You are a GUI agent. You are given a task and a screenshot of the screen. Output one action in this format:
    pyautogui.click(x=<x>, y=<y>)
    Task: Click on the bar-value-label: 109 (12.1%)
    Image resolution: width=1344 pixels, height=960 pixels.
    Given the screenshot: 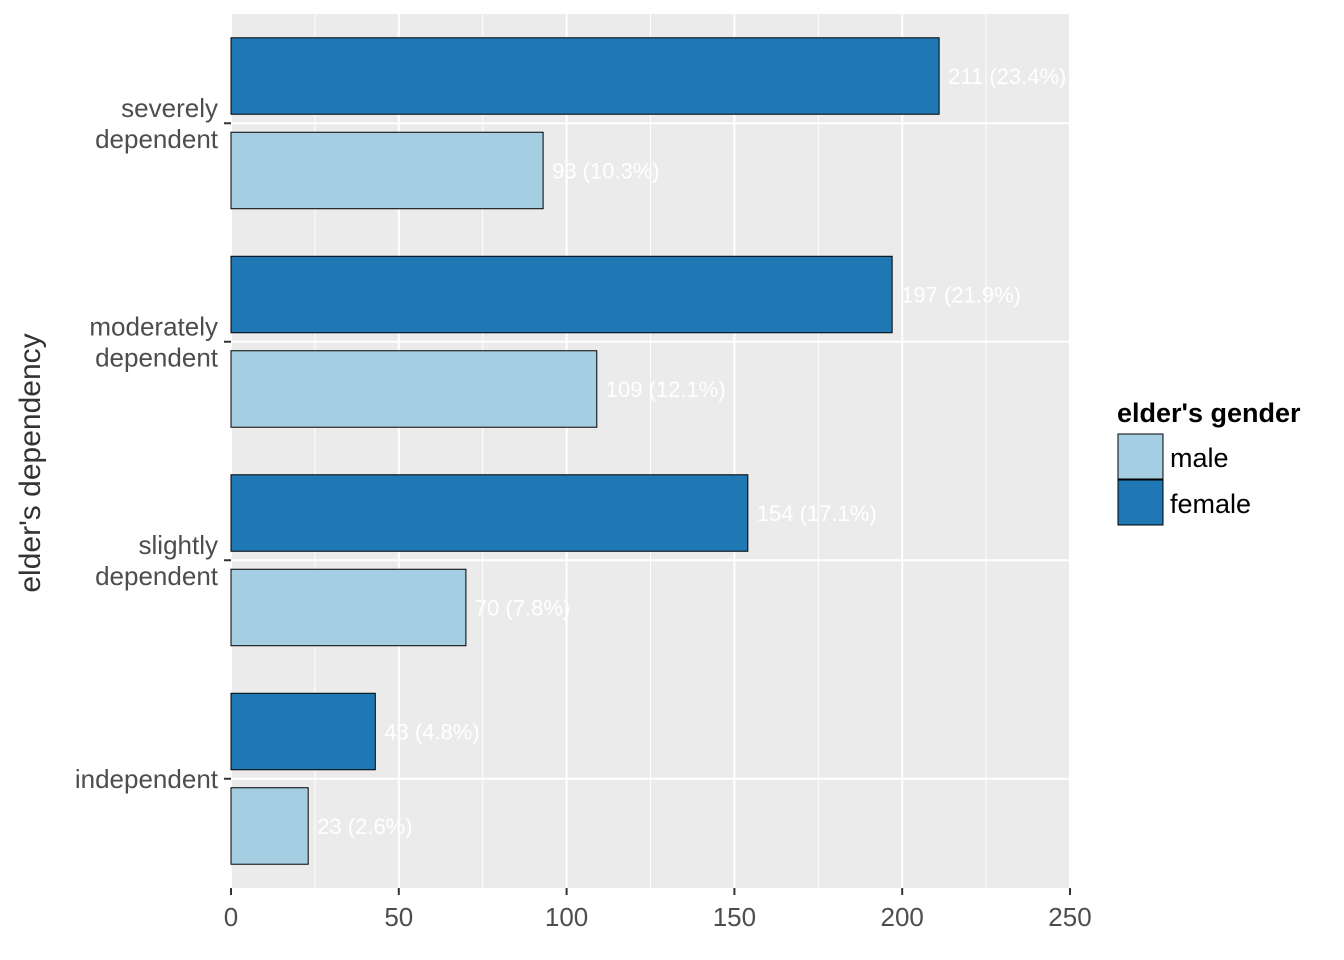 What is the action you would take?
    pyautogui.click(x=666, y=389)
    